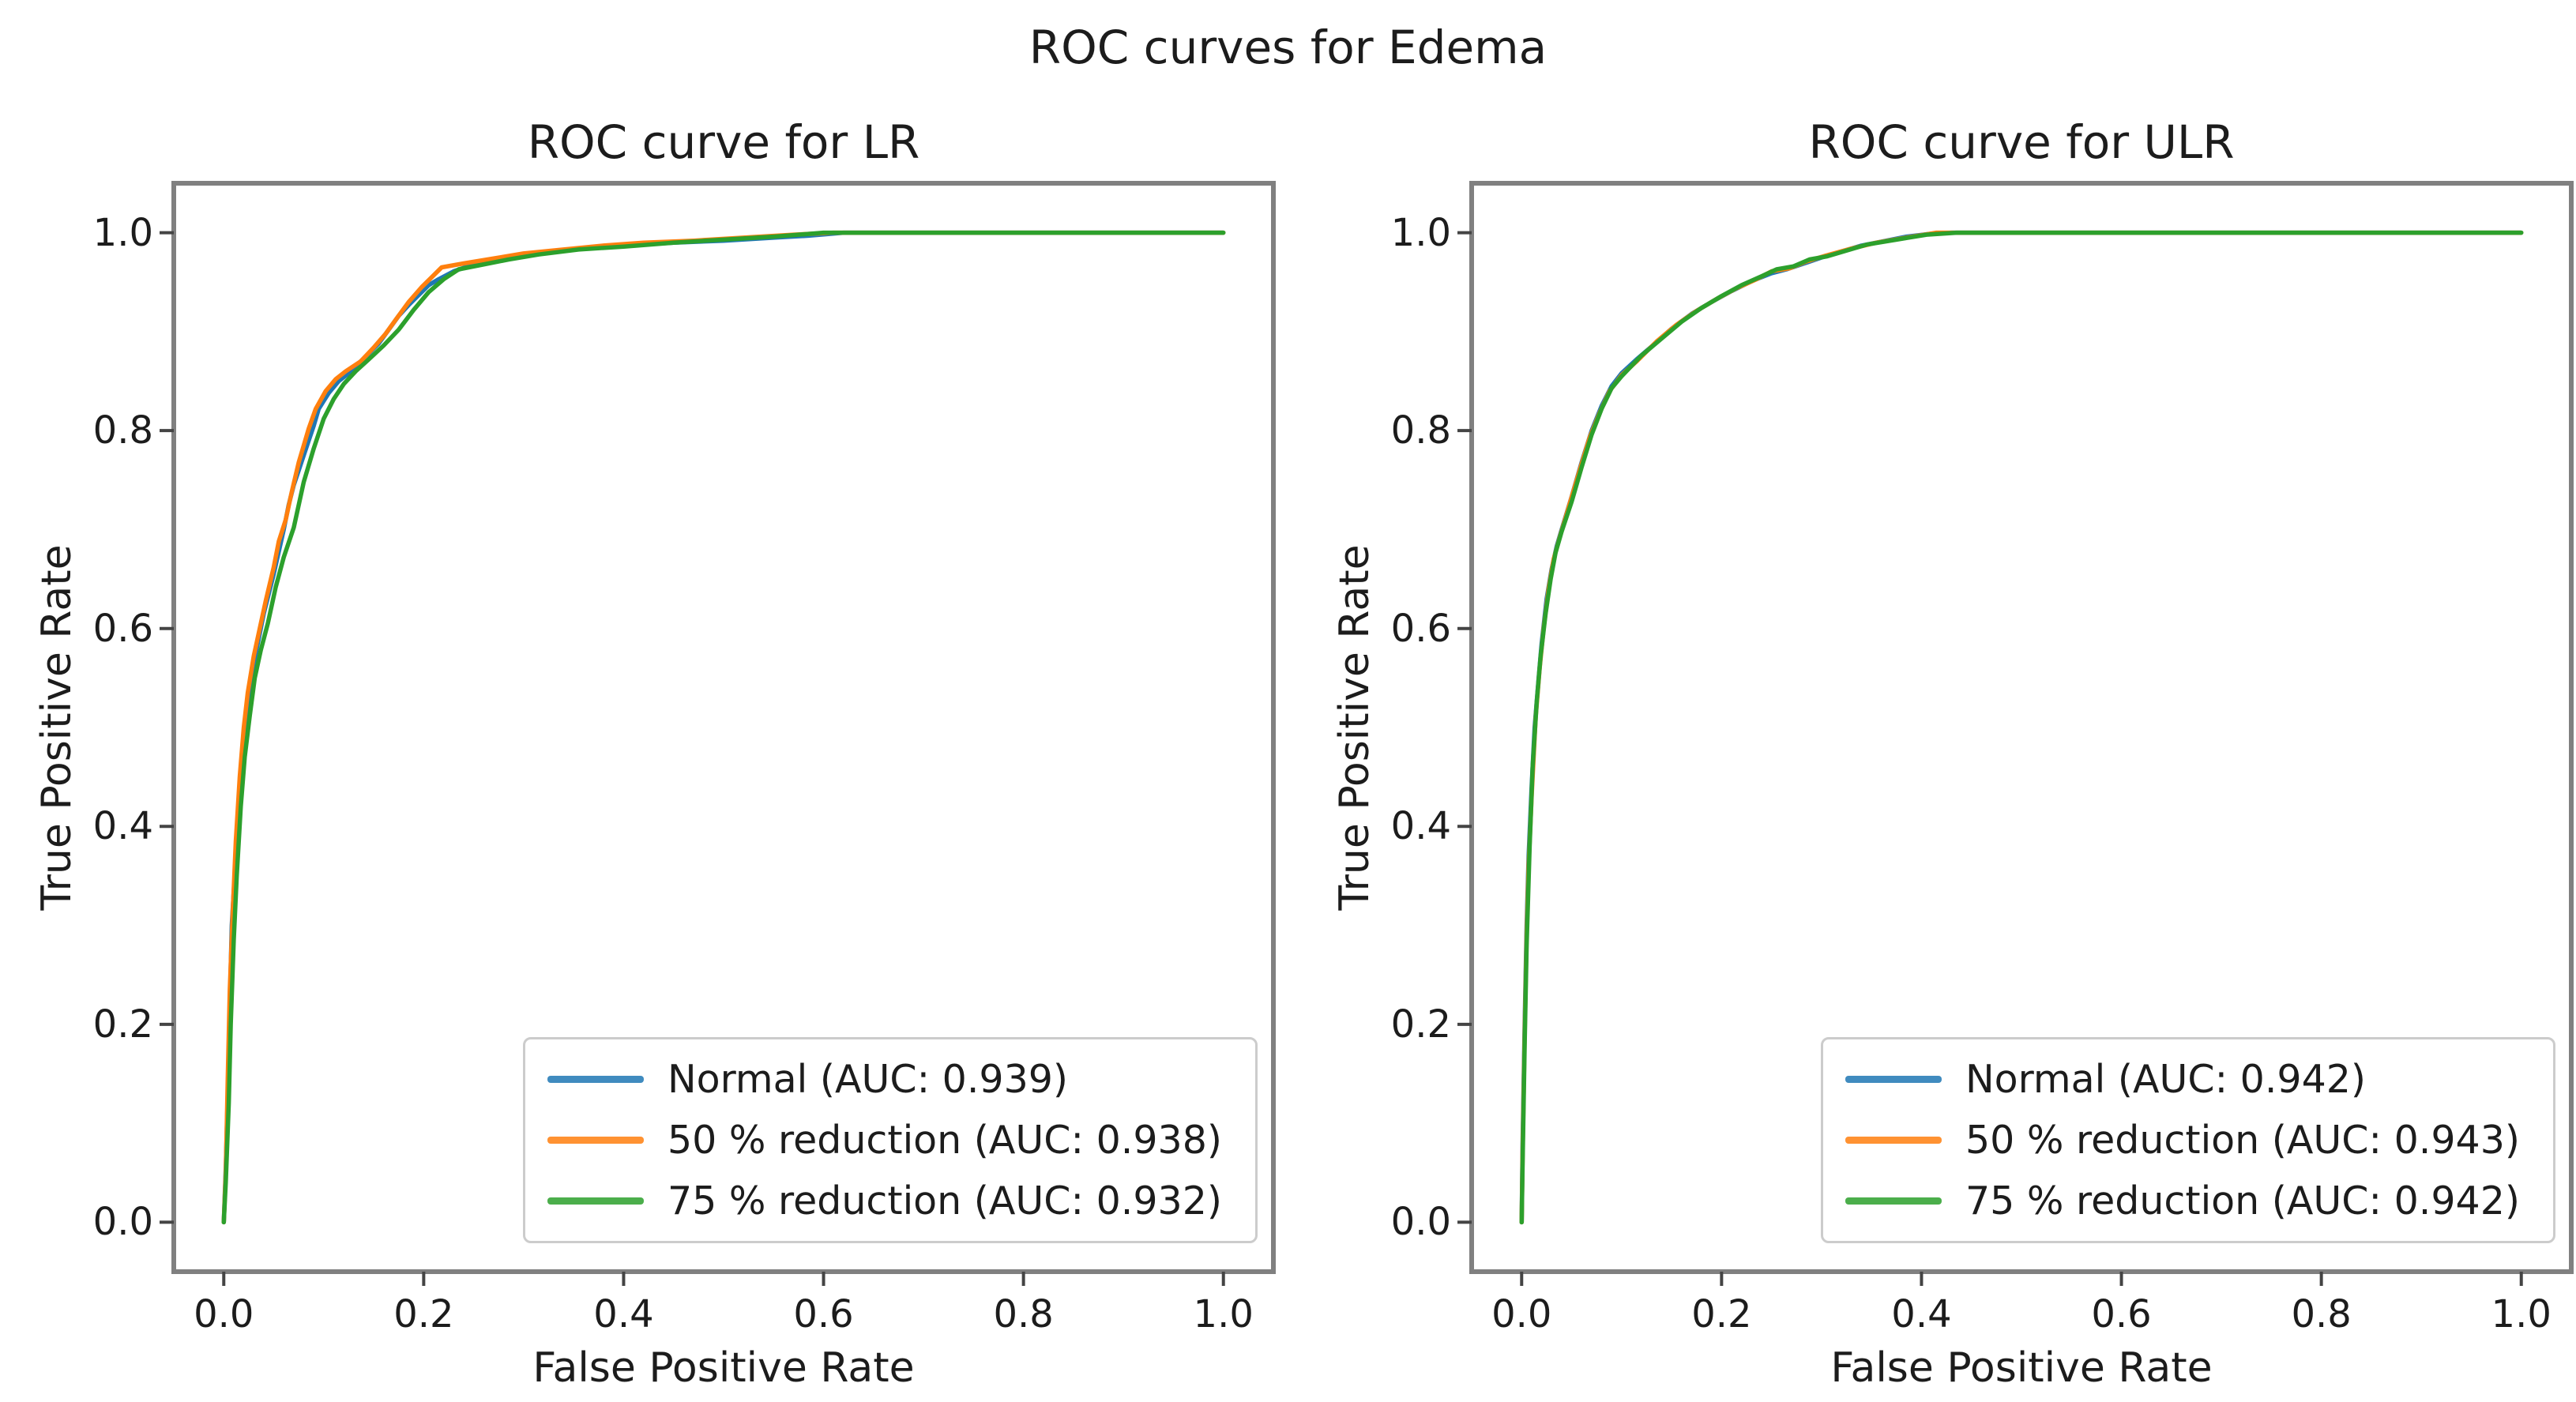 The image size is (2576, 1402). I want to click on legend-item: 75 % reduction (AUC: 0.932), so click(884, 1200).